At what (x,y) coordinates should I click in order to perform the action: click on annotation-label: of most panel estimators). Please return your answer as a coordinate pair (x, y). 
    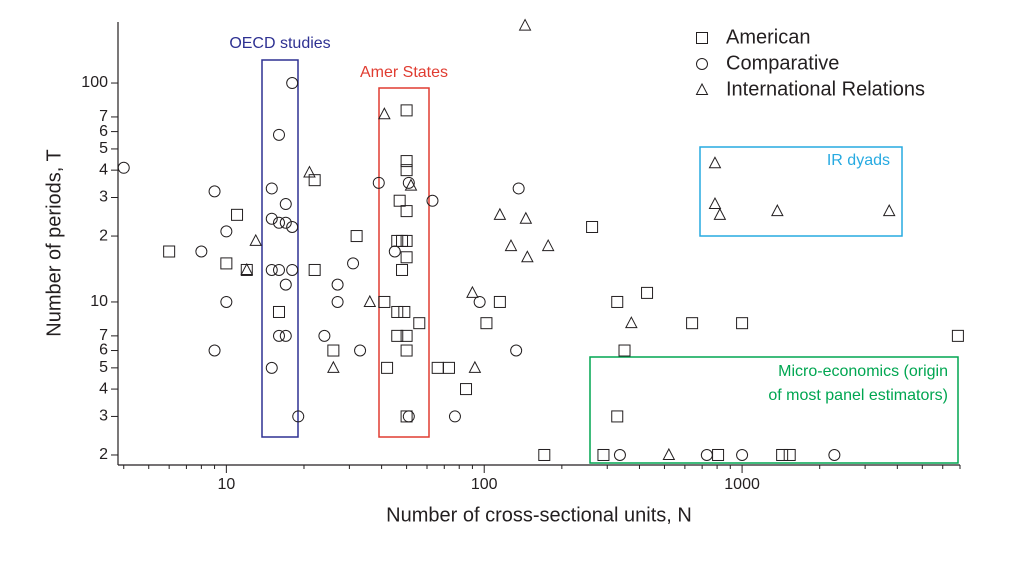
    Looking at the image, I should click on (858, 395).